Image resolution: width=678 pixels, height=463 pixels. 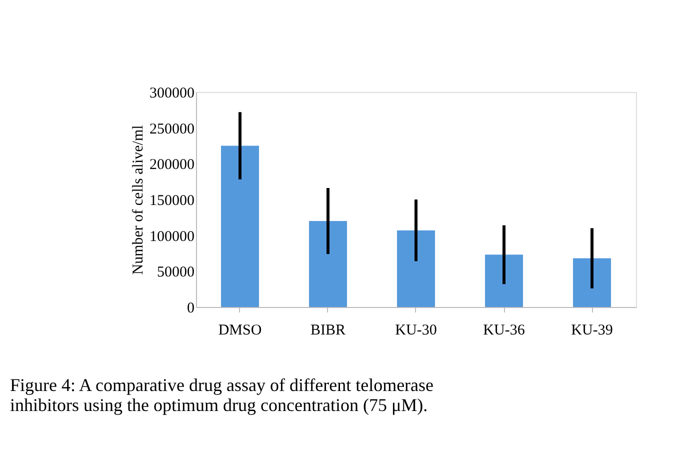 What do you see at coordinates (504, 330) in the screenshot?
I see `x-tick-label: KU-36` at bounding box center [504, 330].